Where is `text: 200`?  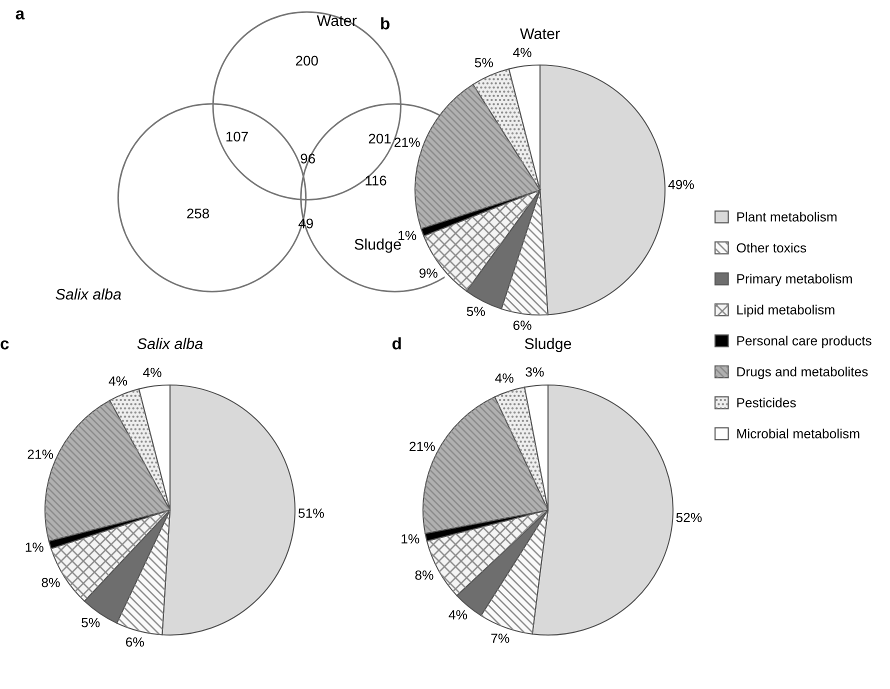 text: 200 is located at coordinates (307, 61).